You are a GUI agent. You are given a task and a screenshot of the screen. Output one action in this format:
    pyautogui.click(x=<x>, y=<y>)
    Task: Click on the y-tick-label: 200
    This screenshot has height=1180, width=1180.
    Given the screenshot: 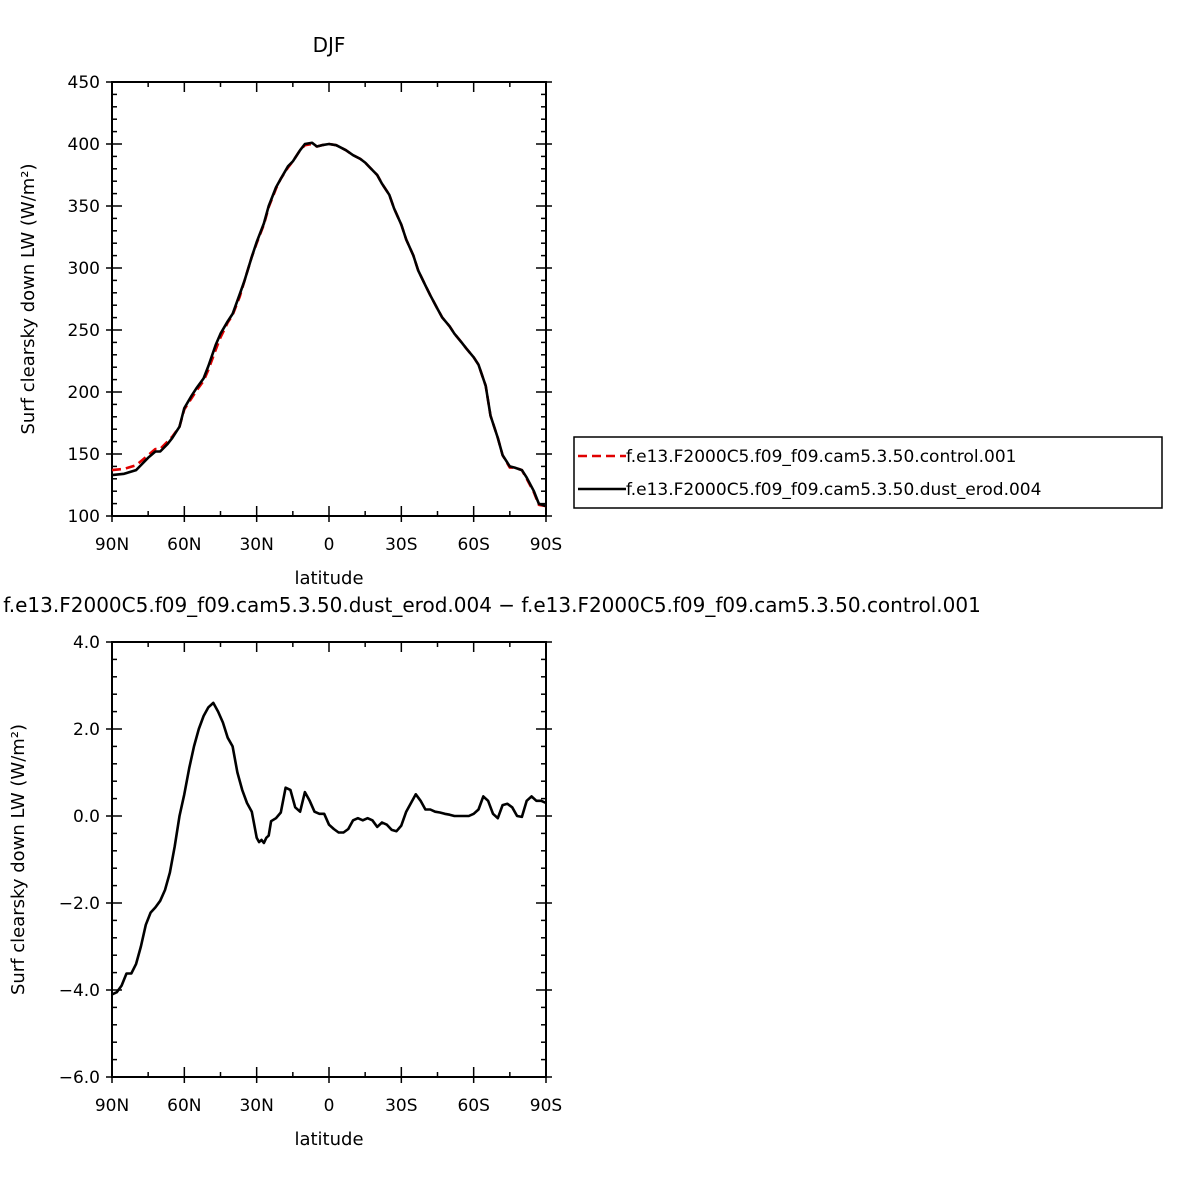 What is the action you would take?
    pyautogui.click(x=84, y=393)
    